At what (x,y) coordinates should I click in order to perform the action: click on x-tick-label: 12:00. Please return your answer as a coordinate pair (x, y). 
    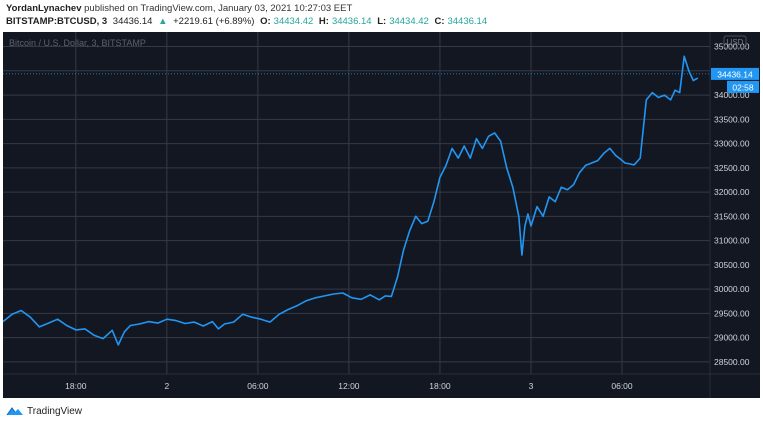
    Looking at the image, I should click on (349, 386).